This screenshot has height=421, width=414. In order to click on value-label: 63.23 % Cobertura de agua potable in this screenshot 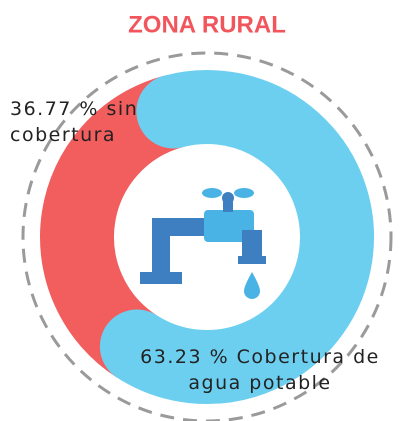, I will do `click(260, 370)`.